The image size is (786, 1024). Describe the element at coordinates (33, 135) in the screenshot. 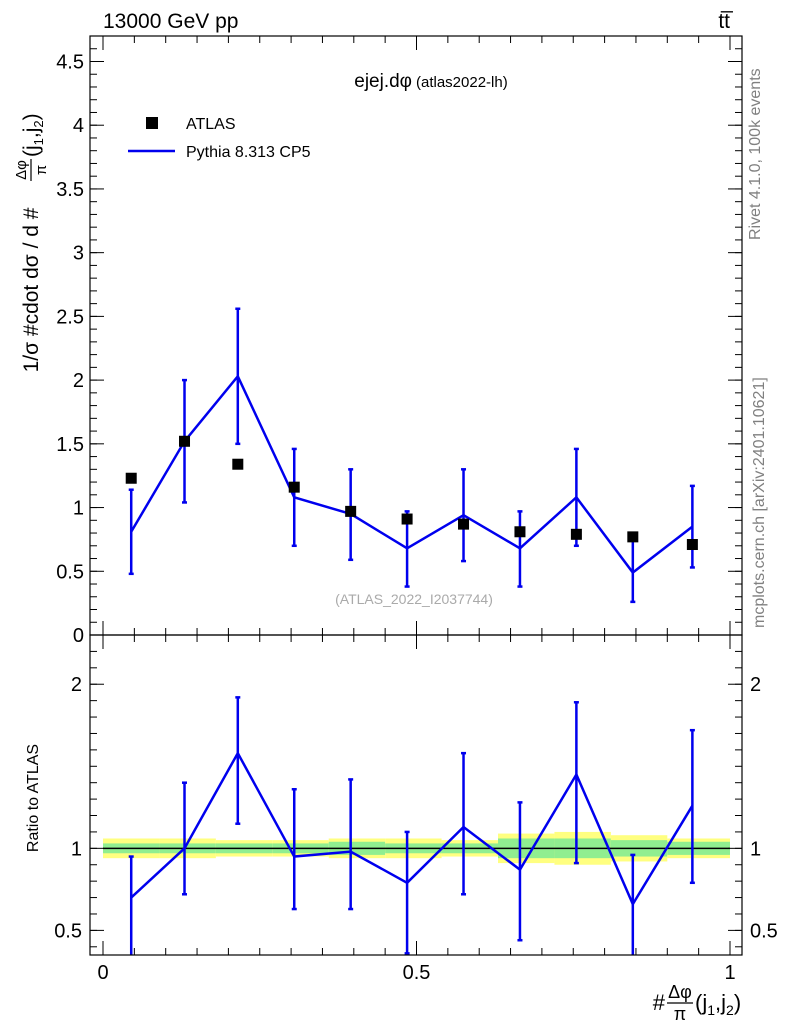

I see `y-label-tail: (j1,j2)` at that location.